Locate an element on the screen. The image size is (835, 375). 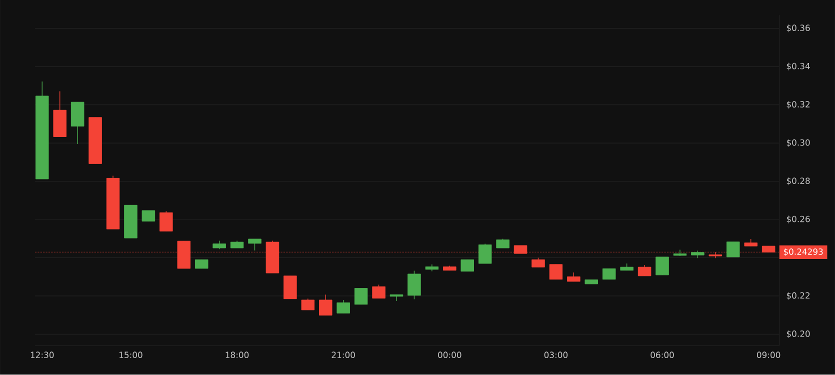
x-tick-label: 21:00 is located at coordinates (343, 355).